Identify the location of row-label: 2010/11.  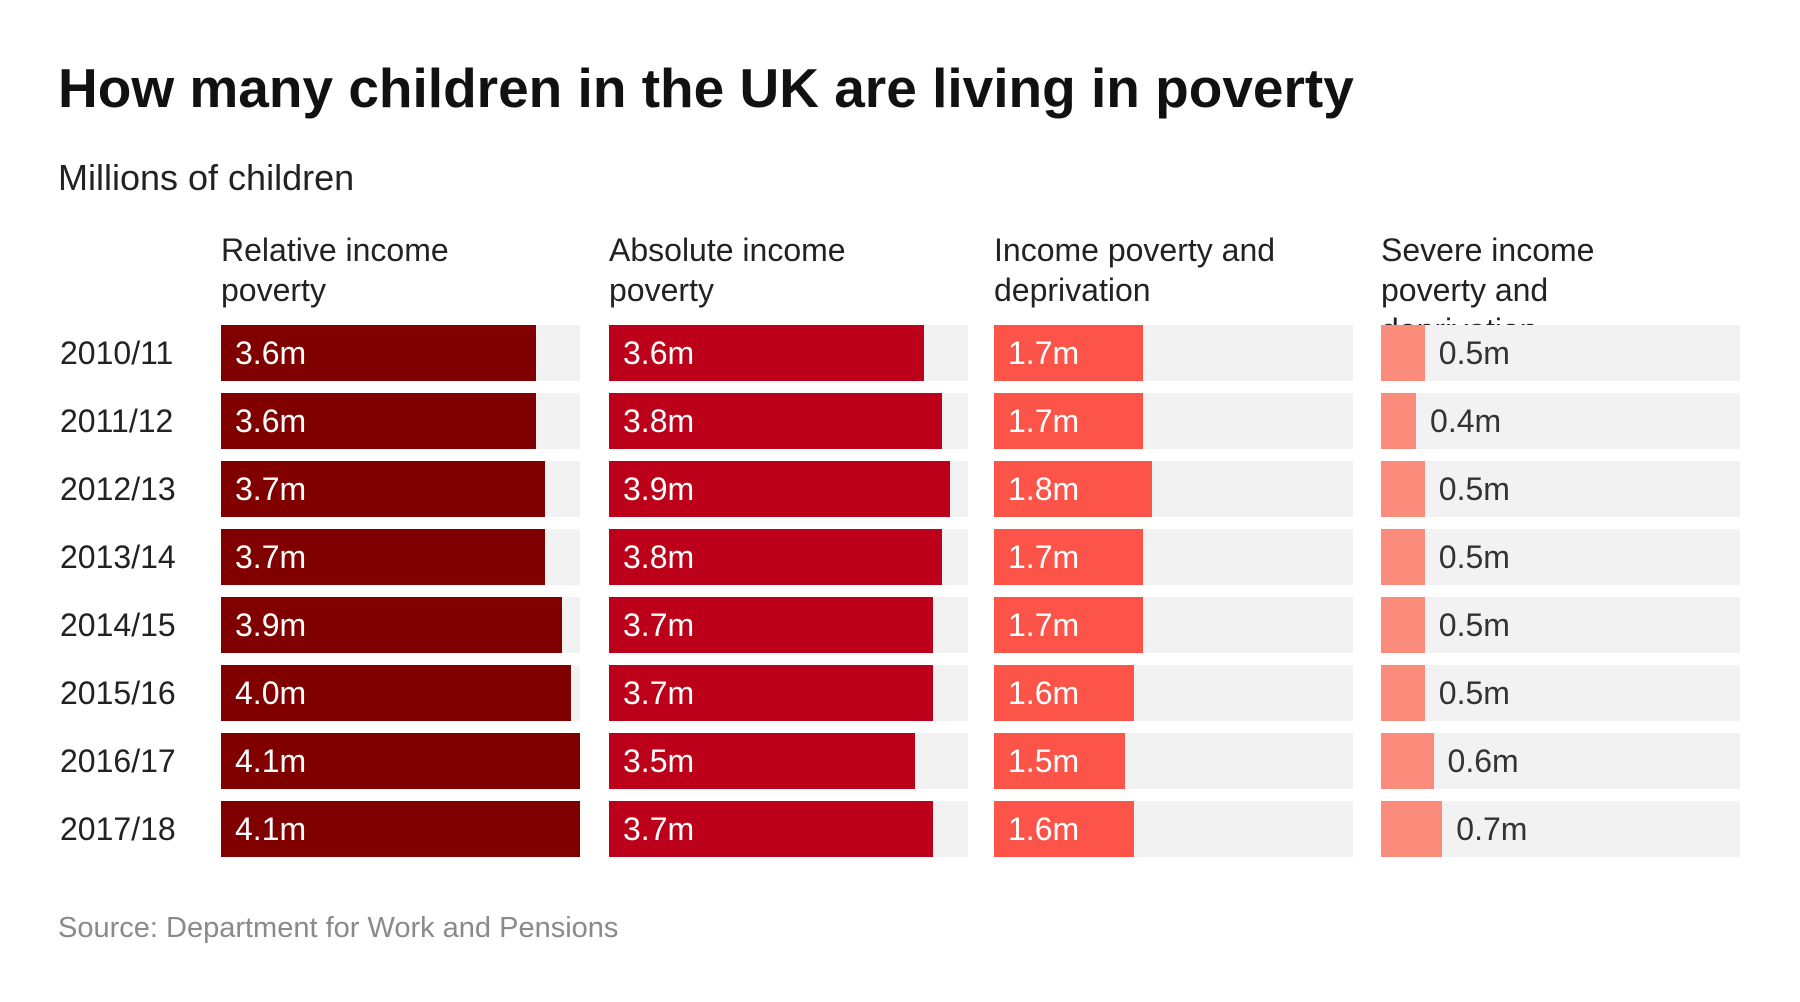
(117, 353).